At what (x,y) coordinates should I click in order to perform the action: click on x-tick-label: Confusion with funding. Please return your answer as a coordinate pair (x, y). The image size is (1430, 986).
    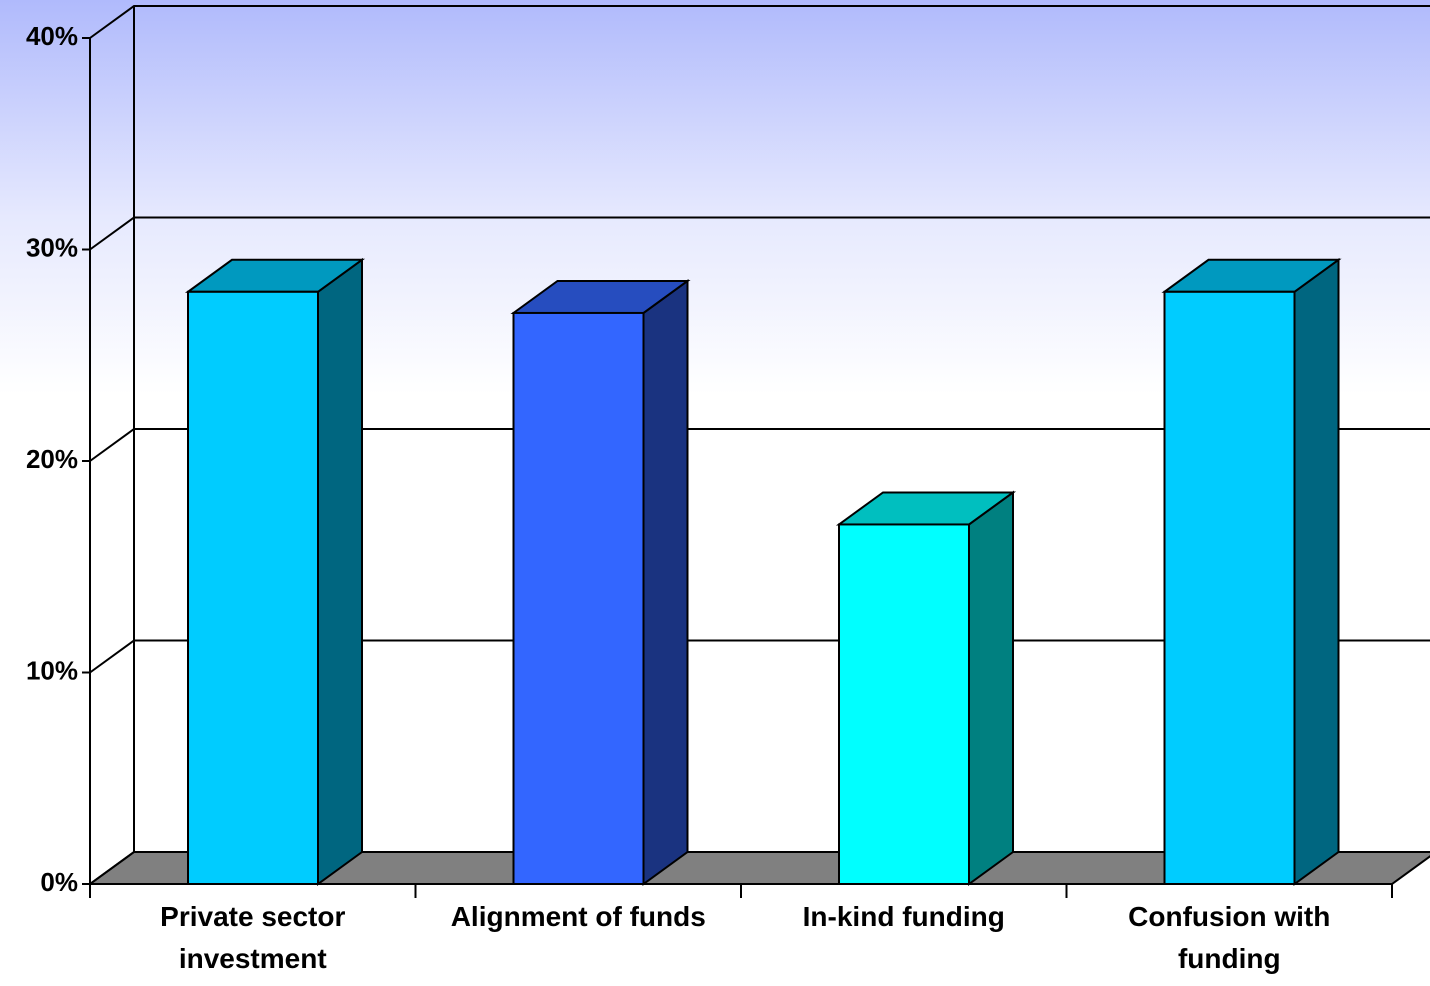
    Looking at the image, I should click on (1229, 937).